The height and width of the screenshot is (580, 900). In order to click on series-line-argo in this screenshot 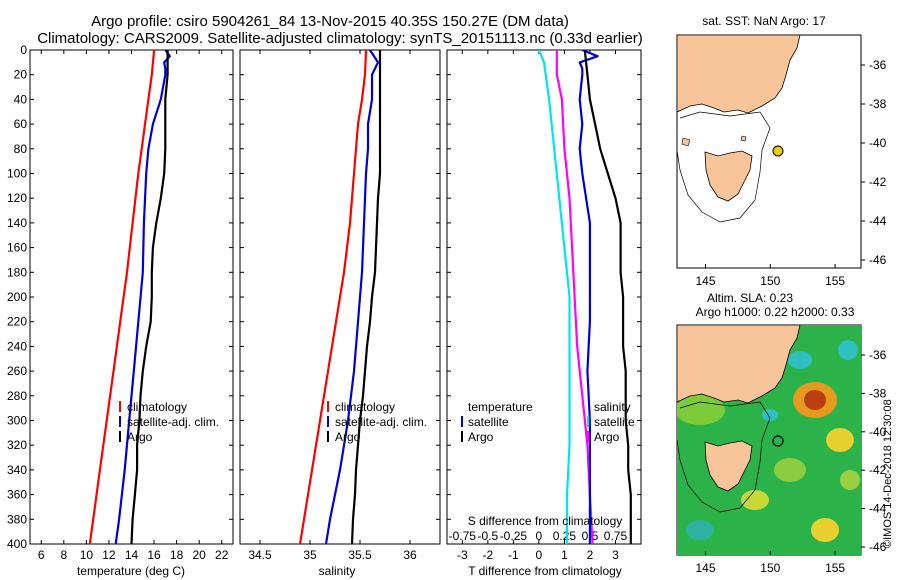, I will do `click(149, 297)`.